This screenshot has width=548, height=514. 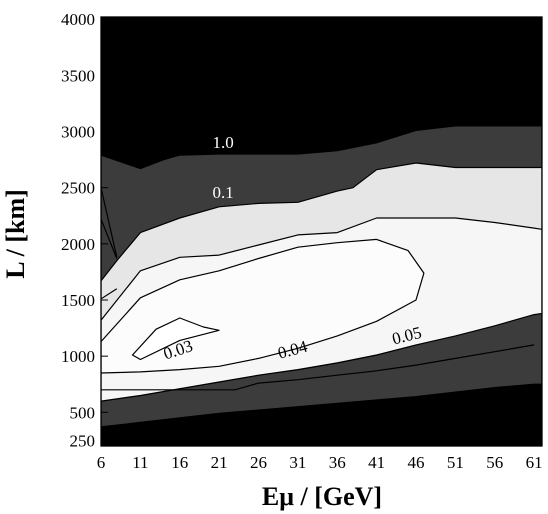 I want to click on y-tick-label: 250, so click(x=83, y=440).